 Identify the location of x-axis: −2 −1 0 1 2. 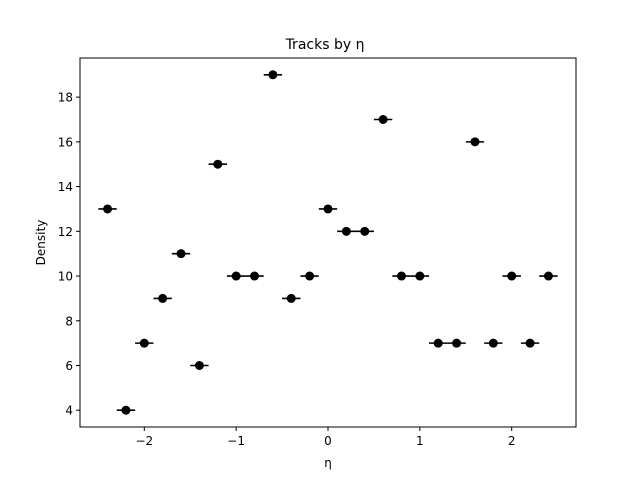
(325, 437).